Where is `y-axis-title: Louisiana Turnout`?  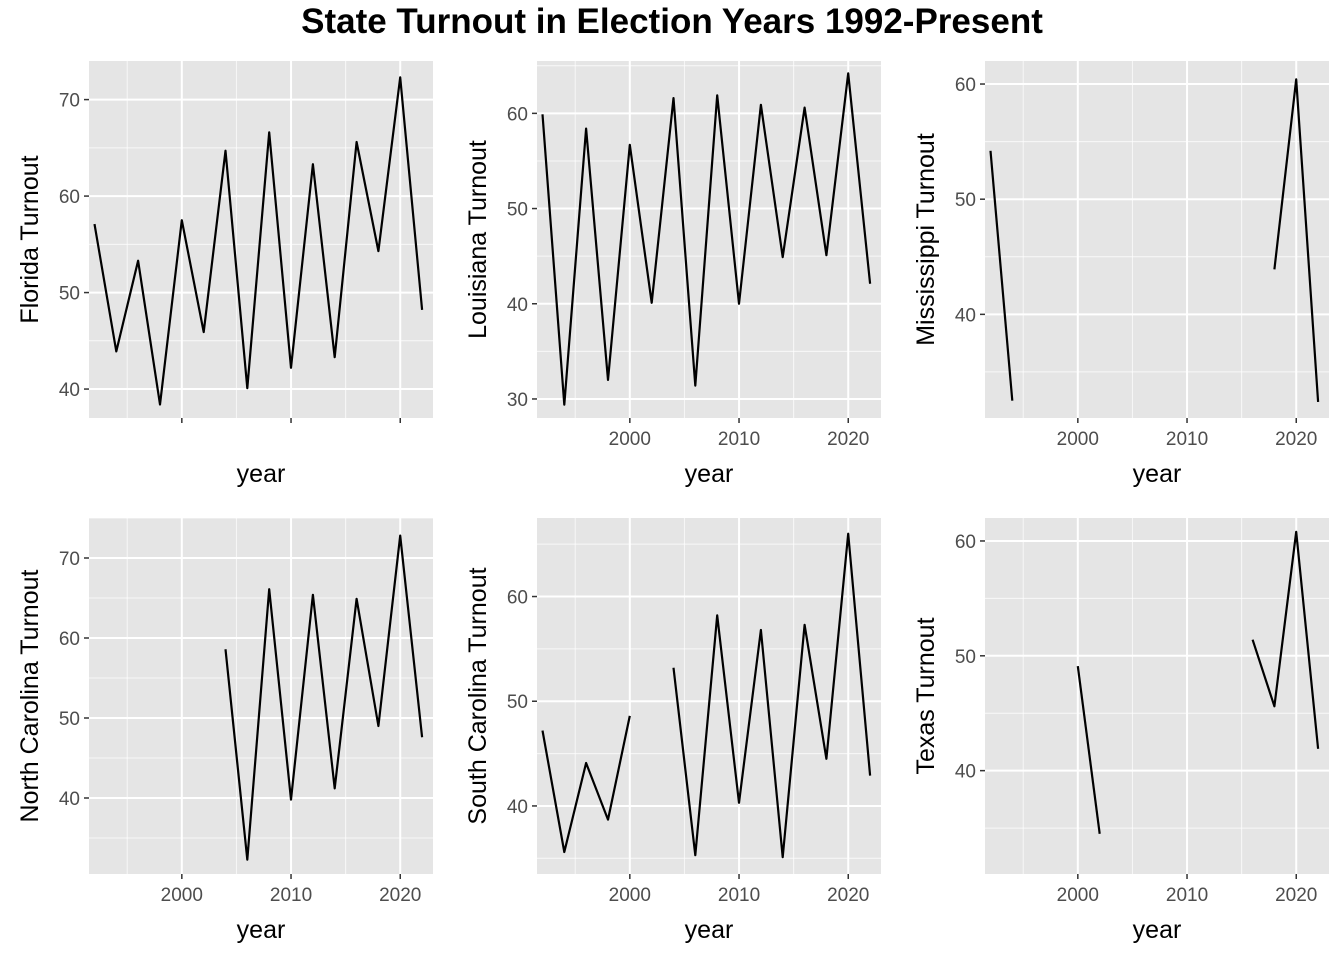 y-axis-title: Louisiana Turnout is located at coordinates (478, 239).